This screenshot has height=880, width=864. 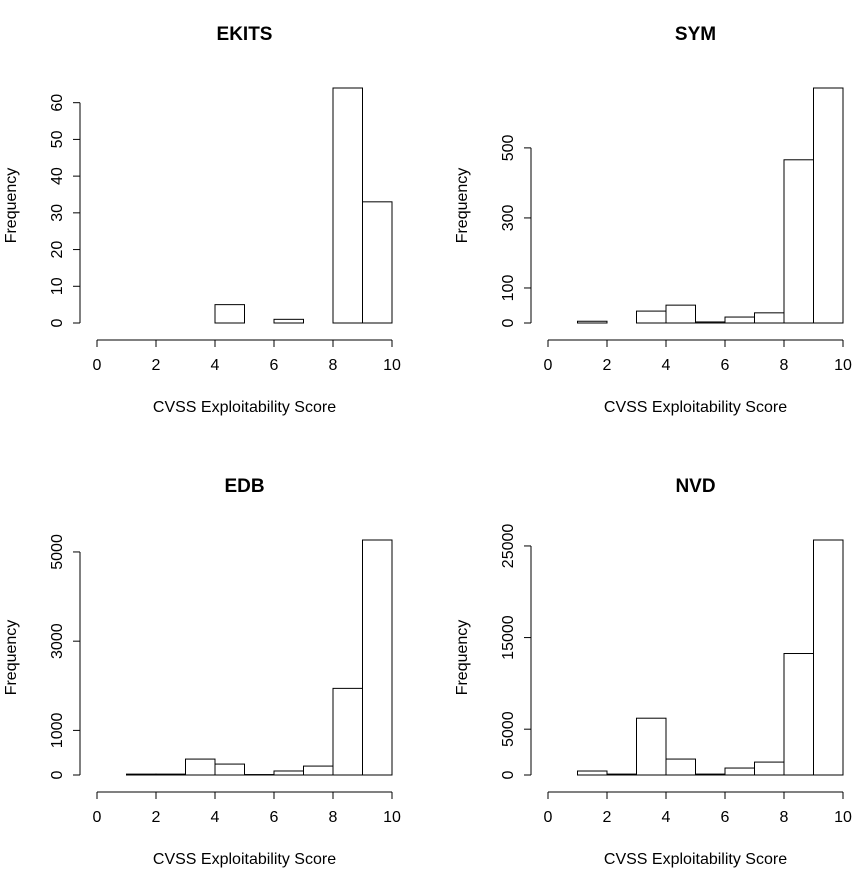 What do you see at coordinates (57, 176) in the screenshot?
I see `y-tick-label: 40` at bounding box center [57, 176].